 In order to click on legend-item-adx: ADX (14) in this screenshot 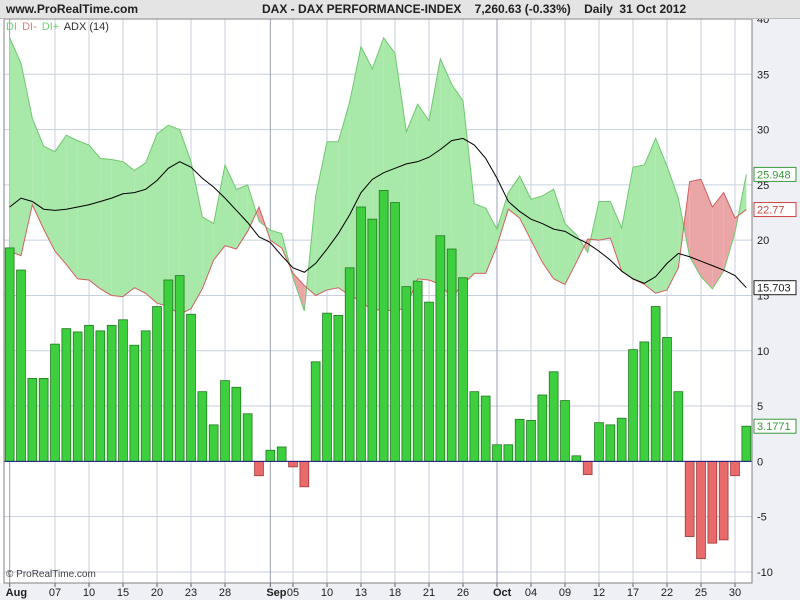, I will do `click(86, 27)`.